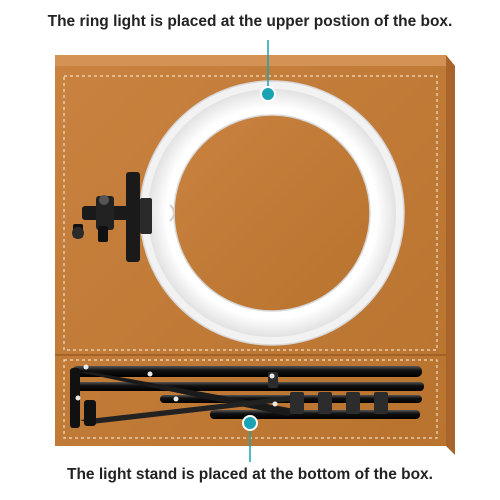 Image resolution: width=500 pixels, height=500 pixels. What do you see at coordinates (112, 217) in the screenshot?
I see `ring-mount-bracket` at bounding box center [112, 217].